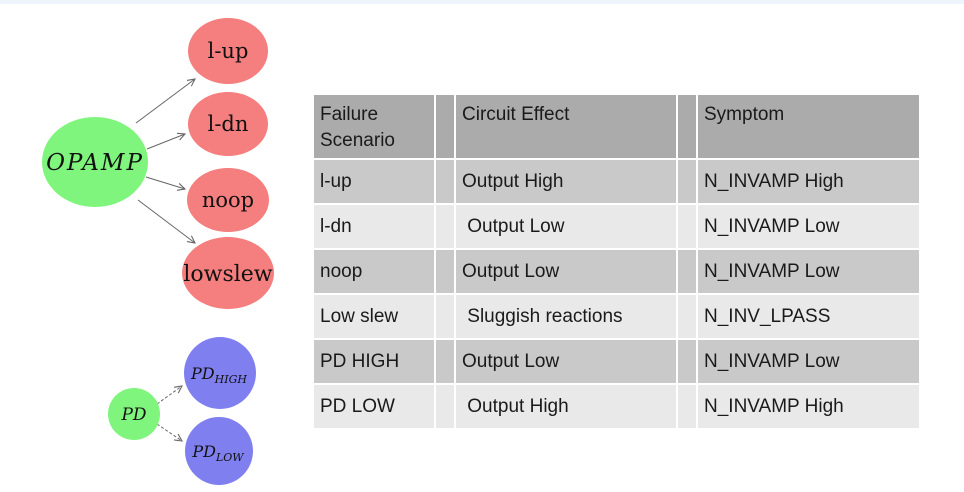 The width and height of the screenshot is (964, 492). I want to click on table-row: l-up Output High N_INVAMP High, so click(616, 181).